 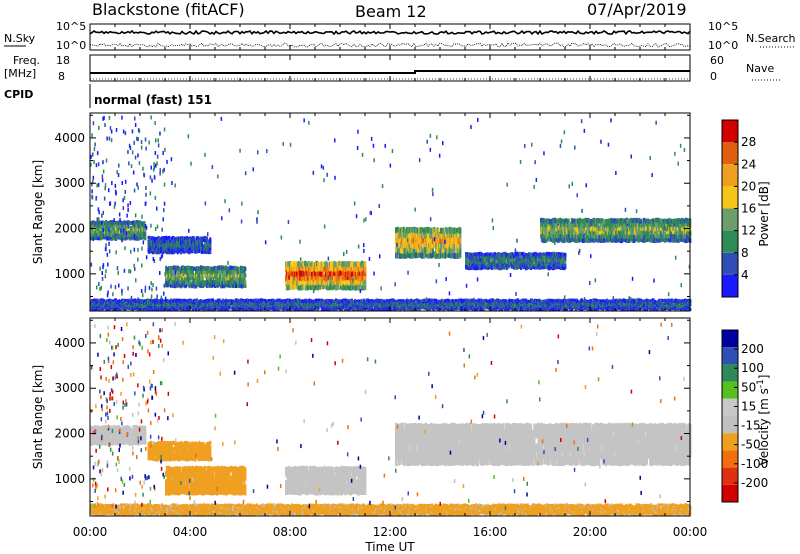 I want to click on nsky-line, so click(x=390, y=32).